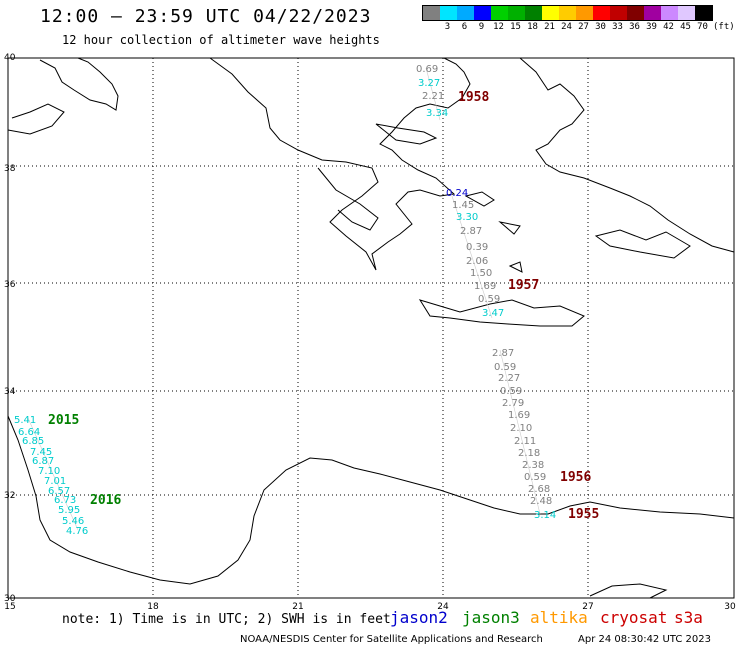 This screenshot has width=740, height=650. What do you see at coordinates (65, 500) in the screenshot?
I see `wave-height-label: 6.73` at bounding box center [65, 500].